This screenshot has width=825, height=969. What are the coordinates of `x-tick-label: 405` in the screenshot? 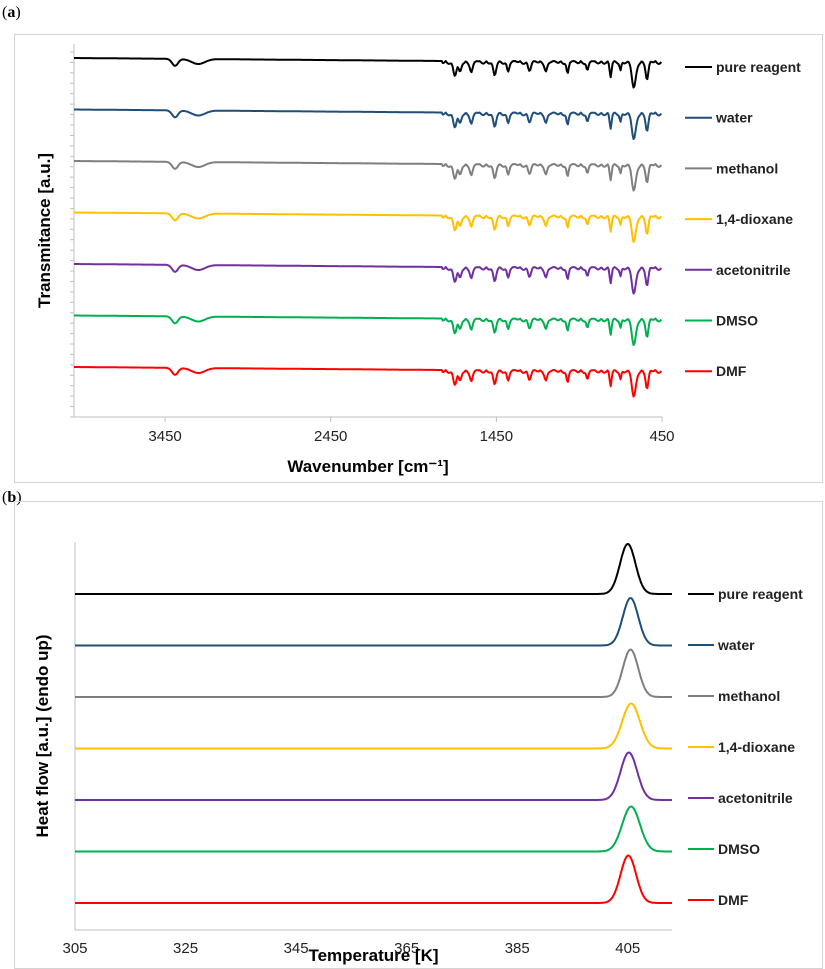 It's located at (627, 948).